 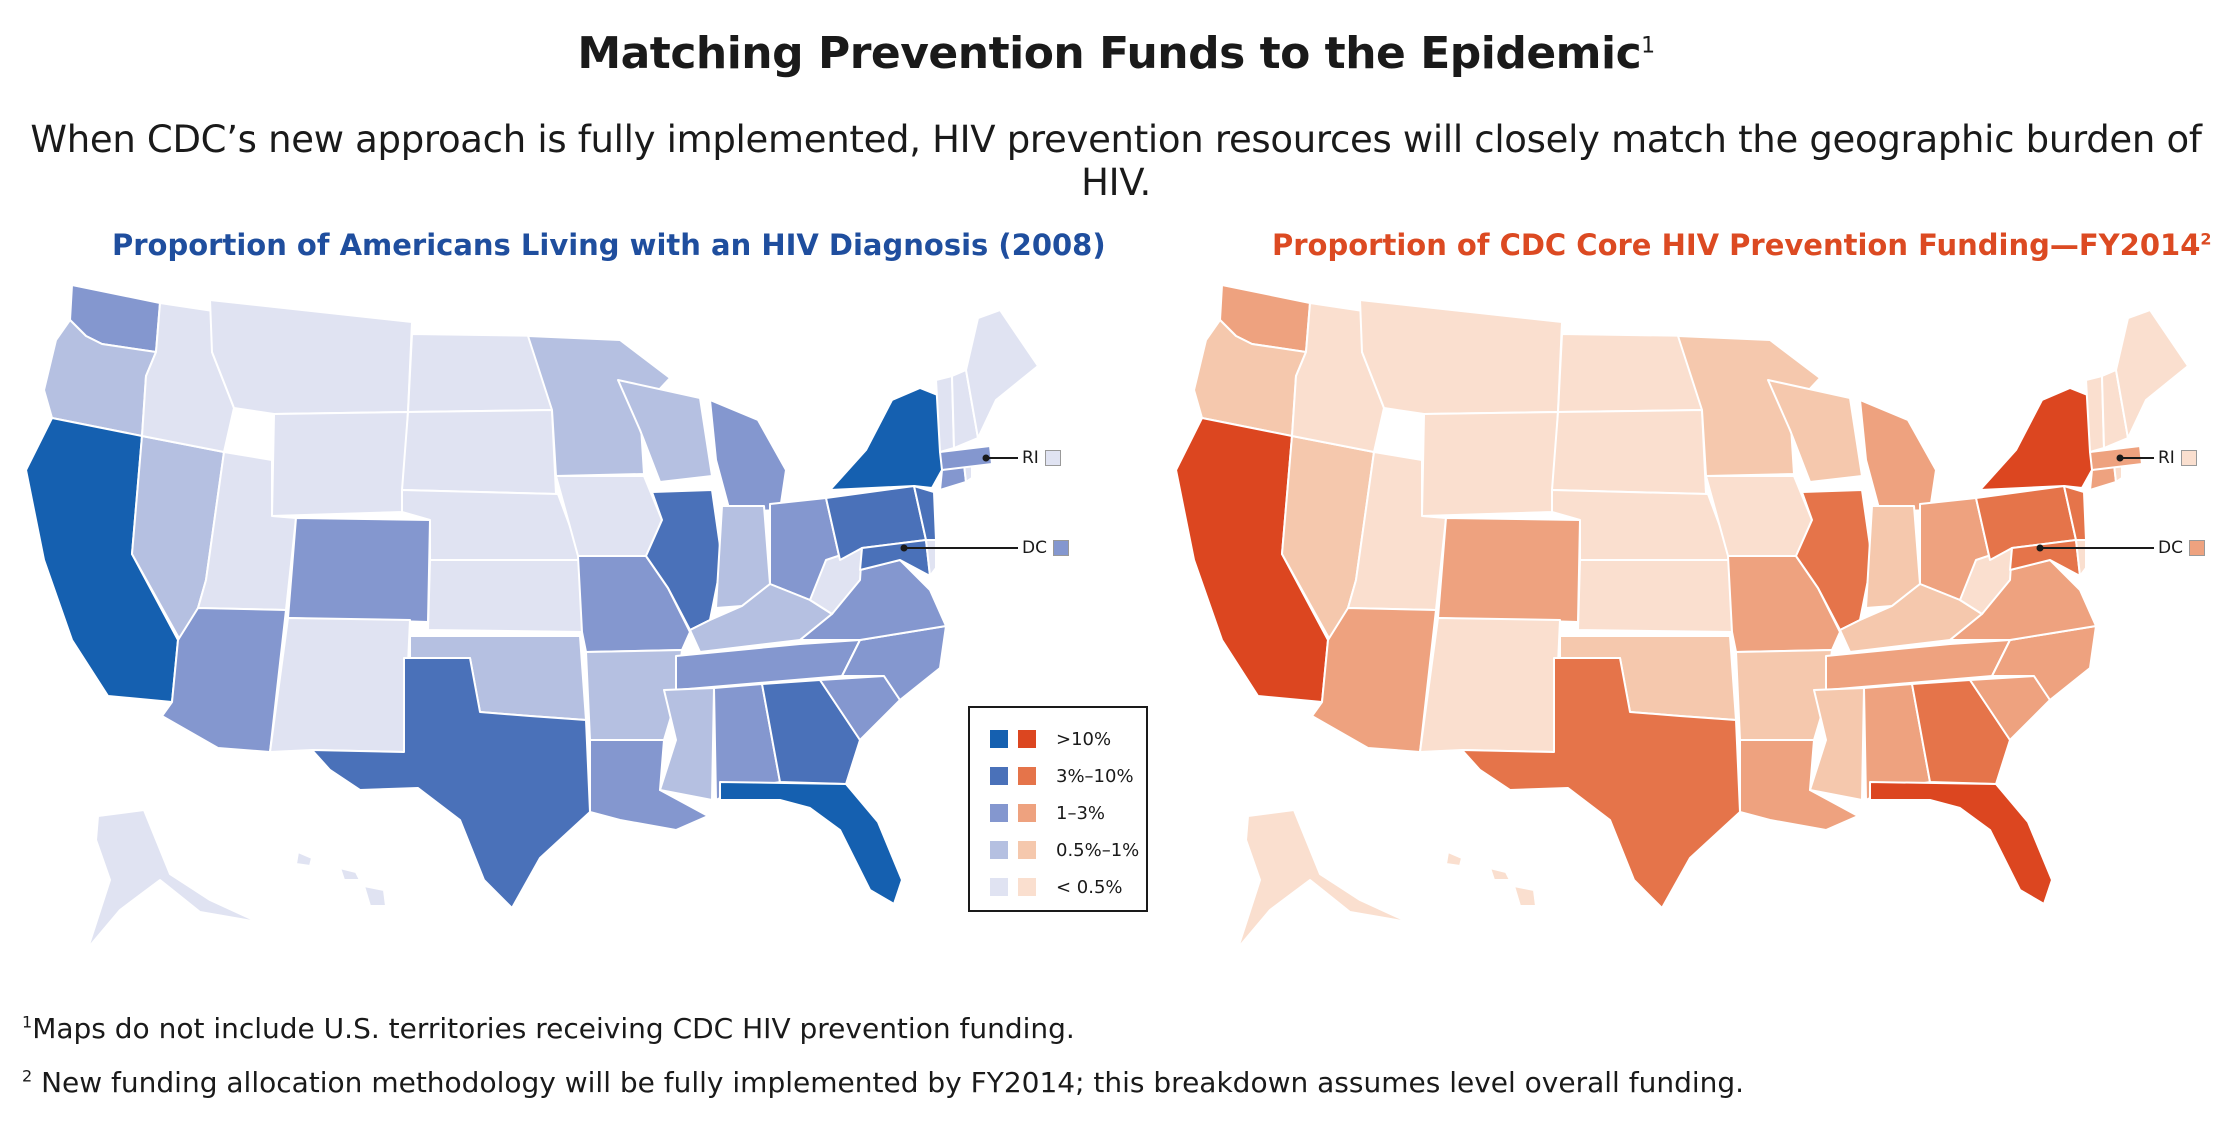 I want to click on state-ut, so click(x=247, y=531).